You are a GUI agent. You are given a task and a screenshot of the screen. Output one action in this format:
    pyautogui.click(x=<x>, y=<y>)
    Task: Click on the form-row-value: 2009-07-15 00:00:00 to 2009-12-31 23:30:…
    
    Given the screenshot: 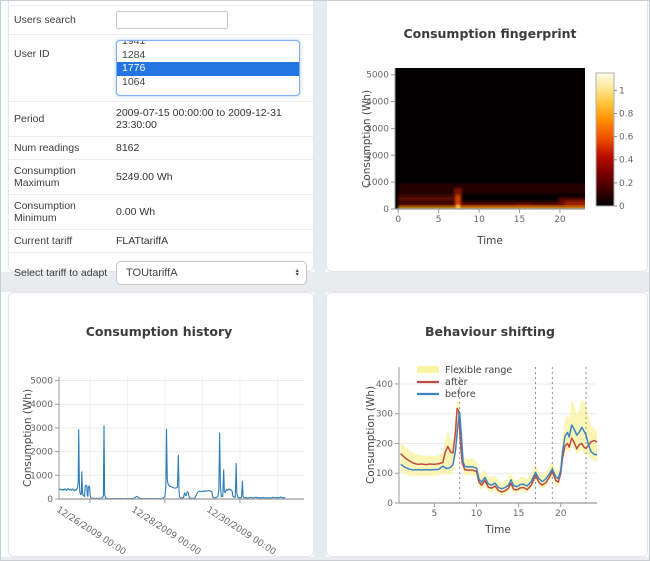 What is the action you would take?
    pyautogui.click(x=199, y=119)
    